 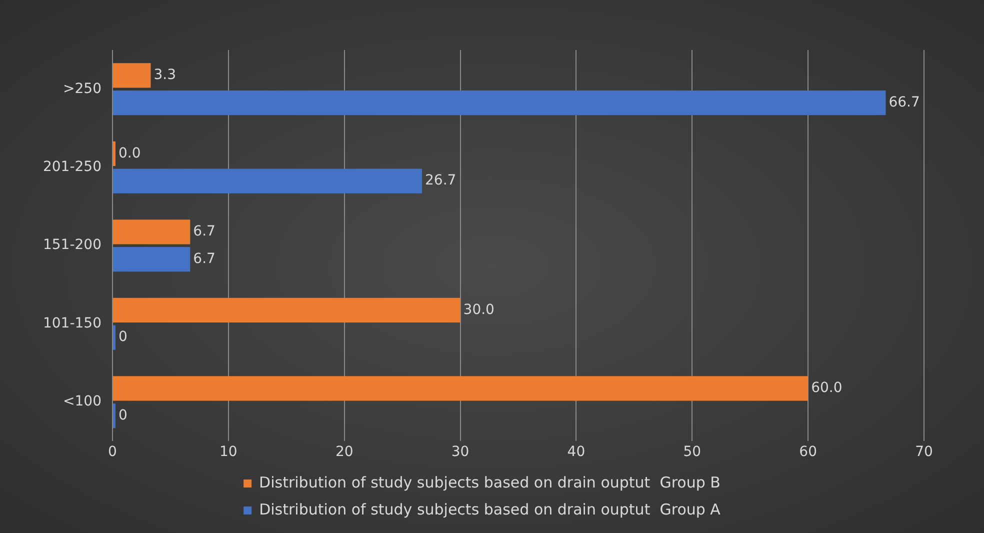 I want to click on x-tick-label: 70, so click(x=924, y=452).